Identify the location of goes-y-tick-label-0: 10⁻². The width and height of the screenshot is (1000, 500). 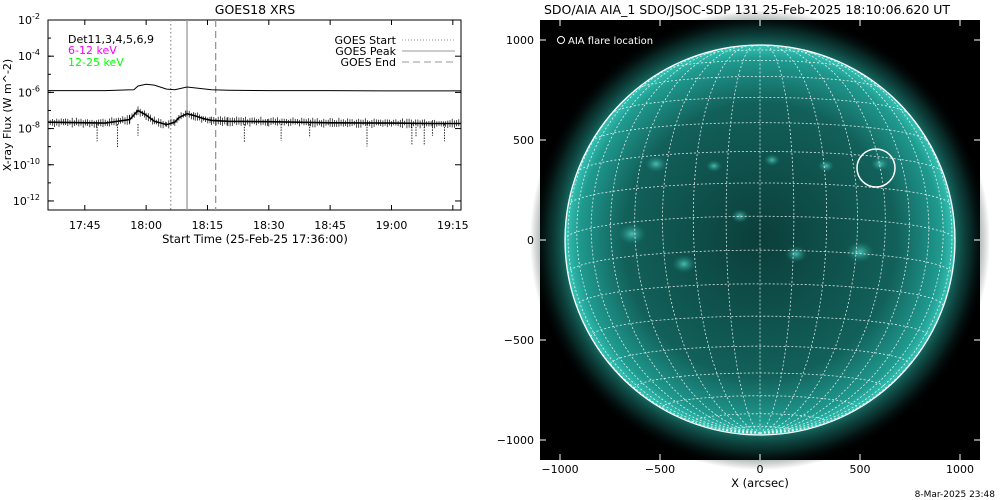
(29, 19).